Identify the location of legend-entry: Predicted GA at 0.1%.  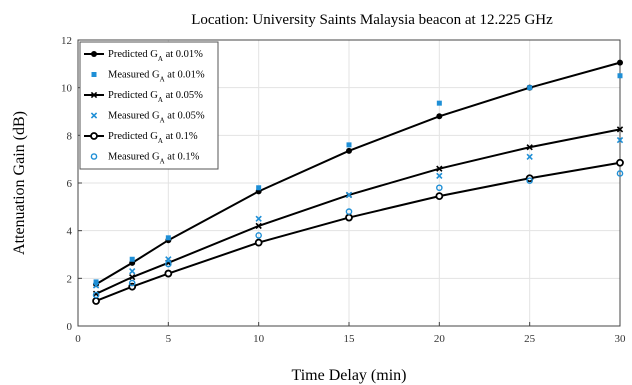
(141, 138).